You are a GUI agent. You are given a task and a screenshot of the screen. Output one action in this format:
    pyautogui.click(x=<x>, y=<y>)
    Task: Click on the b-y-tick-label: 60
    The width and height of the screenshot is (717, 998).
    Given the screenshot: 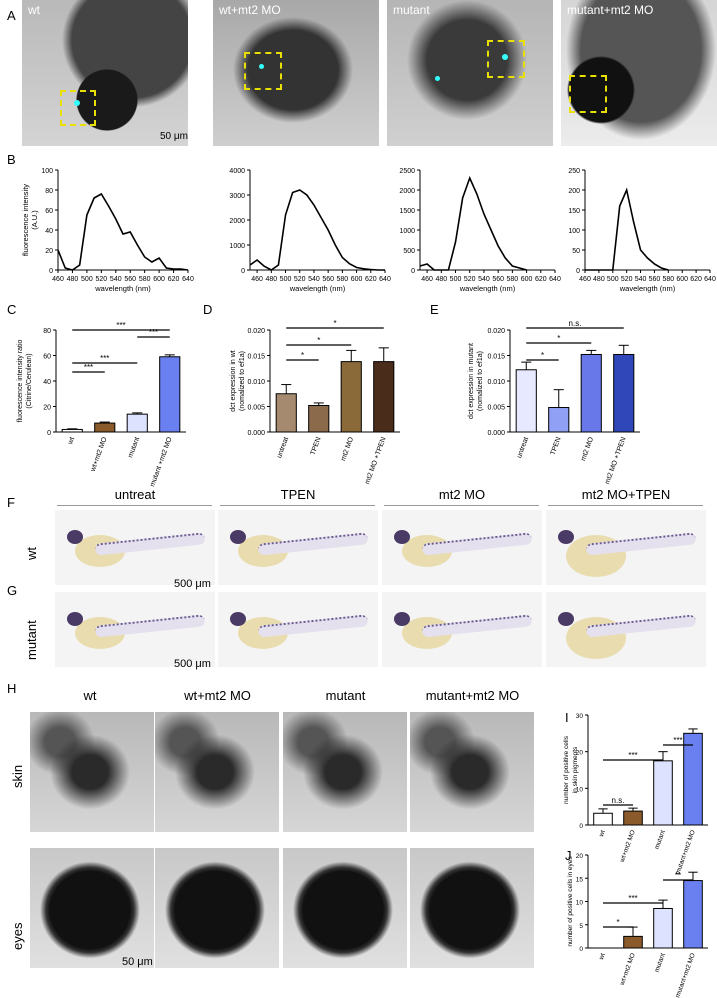 What is the action you would take?
    pyautogui.click(x=49, y=211)
    